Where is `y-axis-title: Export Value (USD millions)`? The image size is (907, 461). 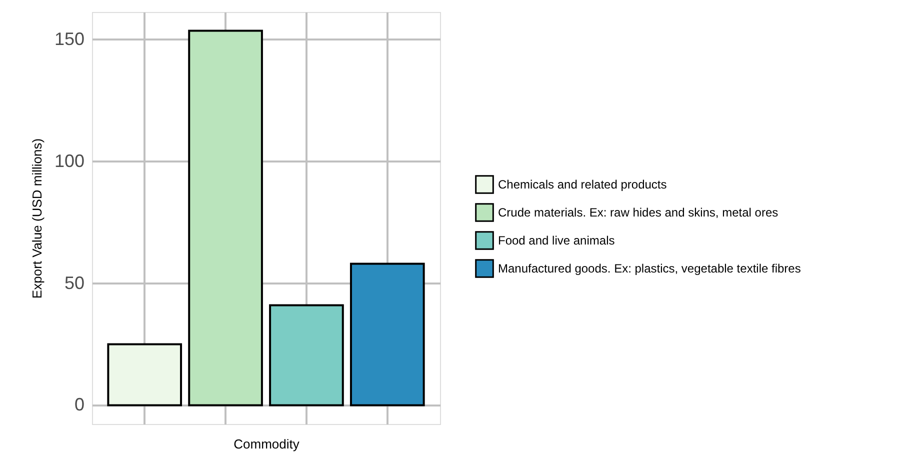 y-axis-title: Export Value (USD millions) is located at coordinates (36, 218).